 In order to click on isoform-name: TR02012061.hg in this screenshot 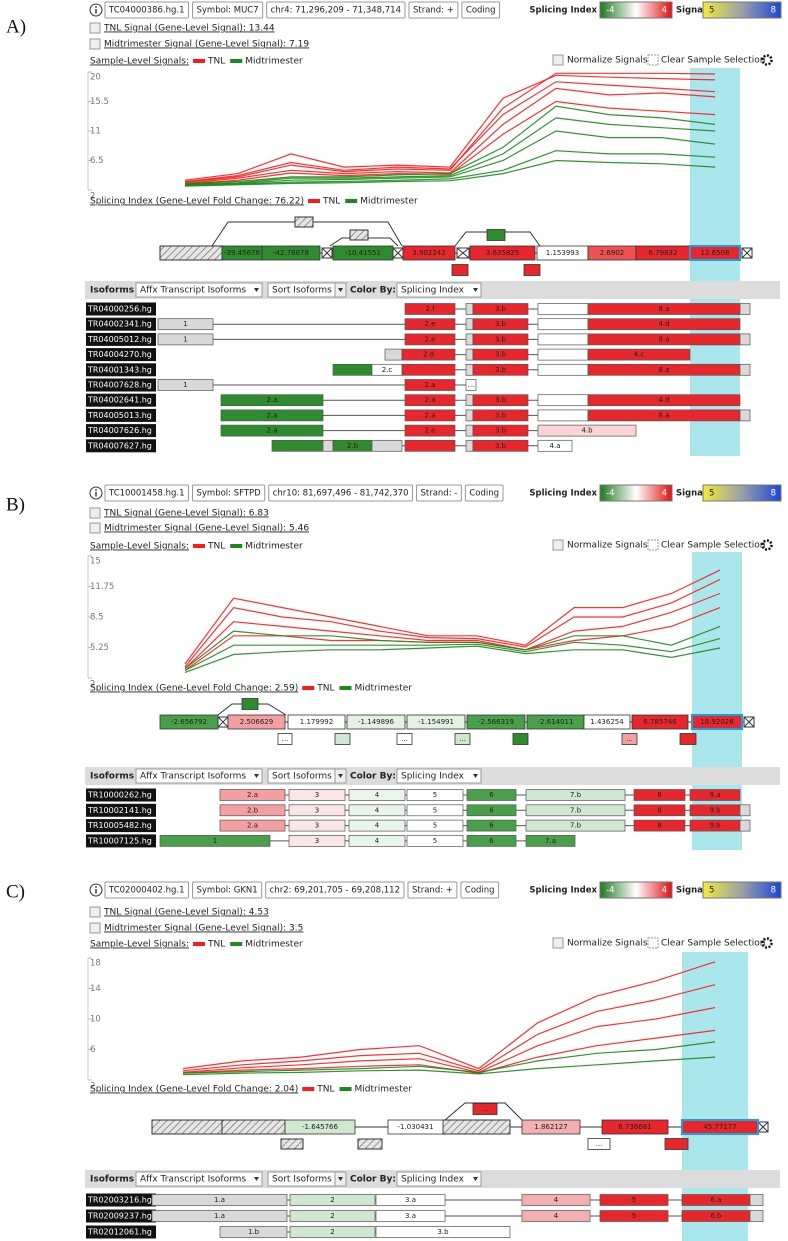, I will do `click(119, 1232)`.